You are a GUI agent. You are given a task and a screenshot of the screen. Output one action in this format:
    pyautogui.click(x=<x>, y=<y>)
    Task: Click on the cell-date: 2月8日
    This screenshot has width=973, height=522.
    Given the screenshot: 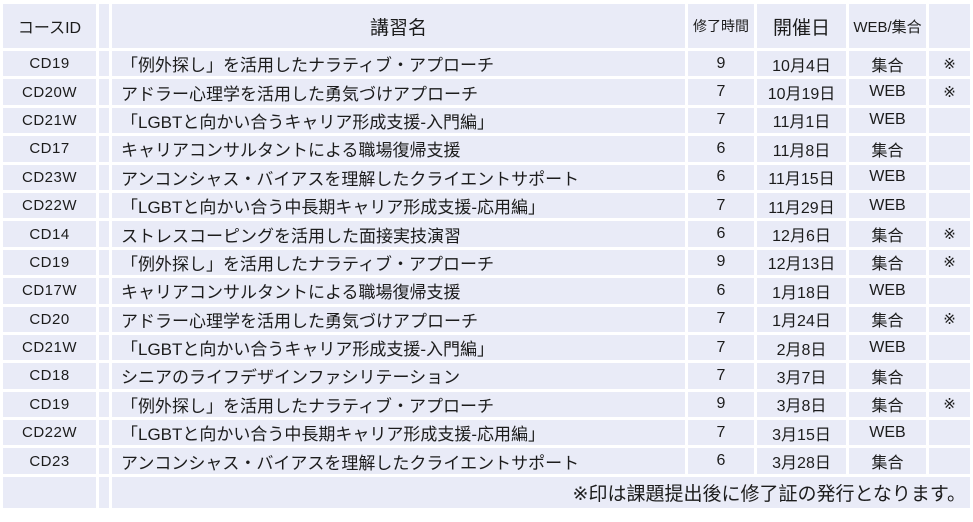 What is the action you would take?
    pyautogui.click(x=801, y=347)
    